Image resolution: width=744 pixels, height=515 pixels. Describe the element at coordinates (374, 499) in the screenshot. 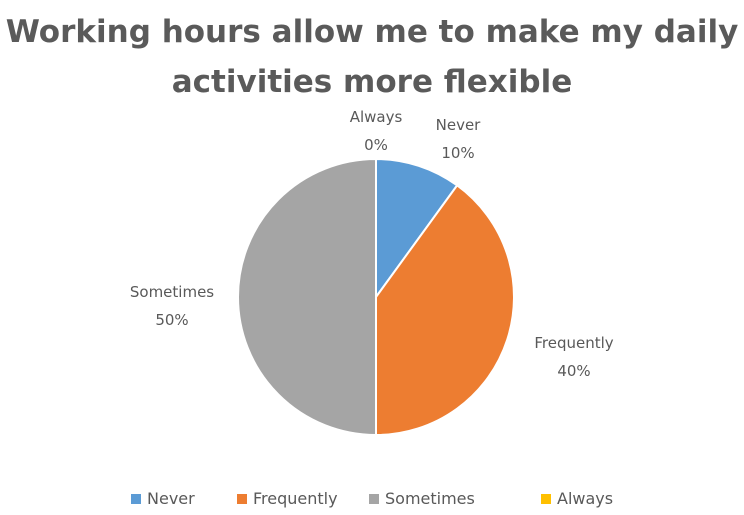

I see `legend-swatch-sometimes` at that location.